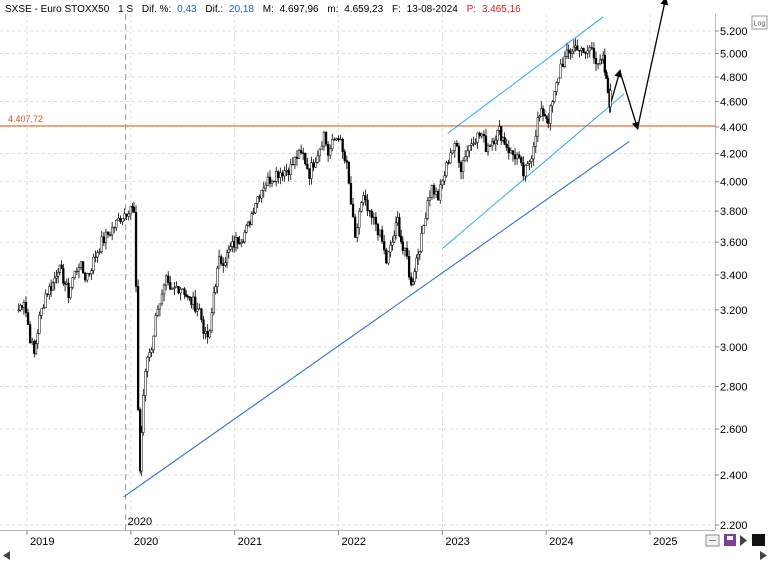 This screenshot has width=770, height=567. I want to click on y-tick-label: 4.600, so click(734, 102).